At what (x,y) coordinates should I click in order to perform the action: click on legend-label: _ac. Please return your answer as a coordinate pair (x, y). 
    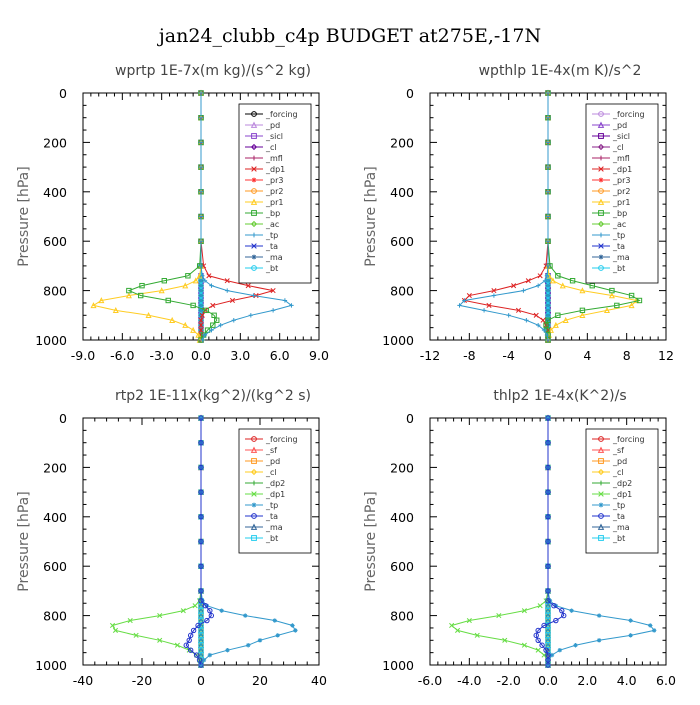
    Looking at the image, I should click on (272, 224).